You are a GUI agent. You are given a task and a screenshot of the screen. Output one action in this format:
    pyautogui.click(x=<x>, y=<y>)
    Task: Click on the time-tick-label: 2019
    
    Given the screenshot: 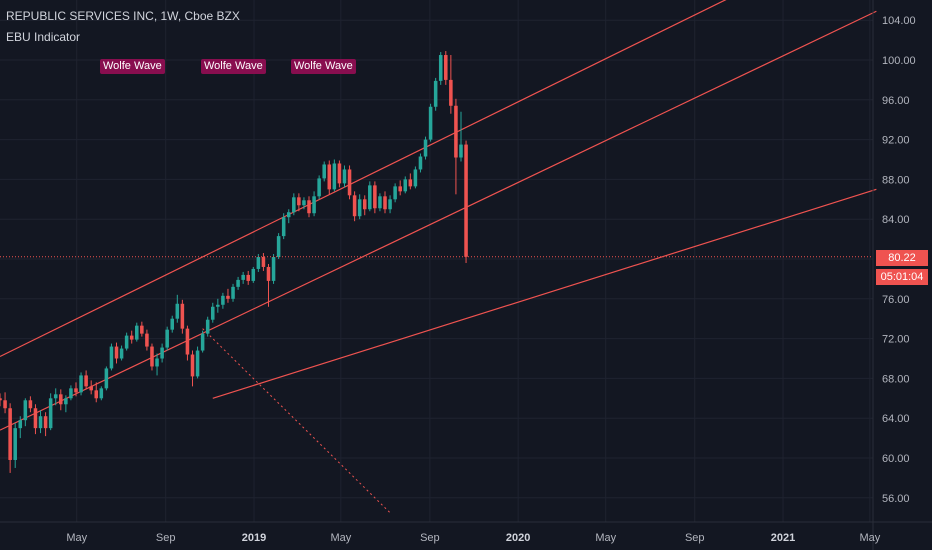 What is the action you would take?
    pyautogui.click(x=254, y=538)
    